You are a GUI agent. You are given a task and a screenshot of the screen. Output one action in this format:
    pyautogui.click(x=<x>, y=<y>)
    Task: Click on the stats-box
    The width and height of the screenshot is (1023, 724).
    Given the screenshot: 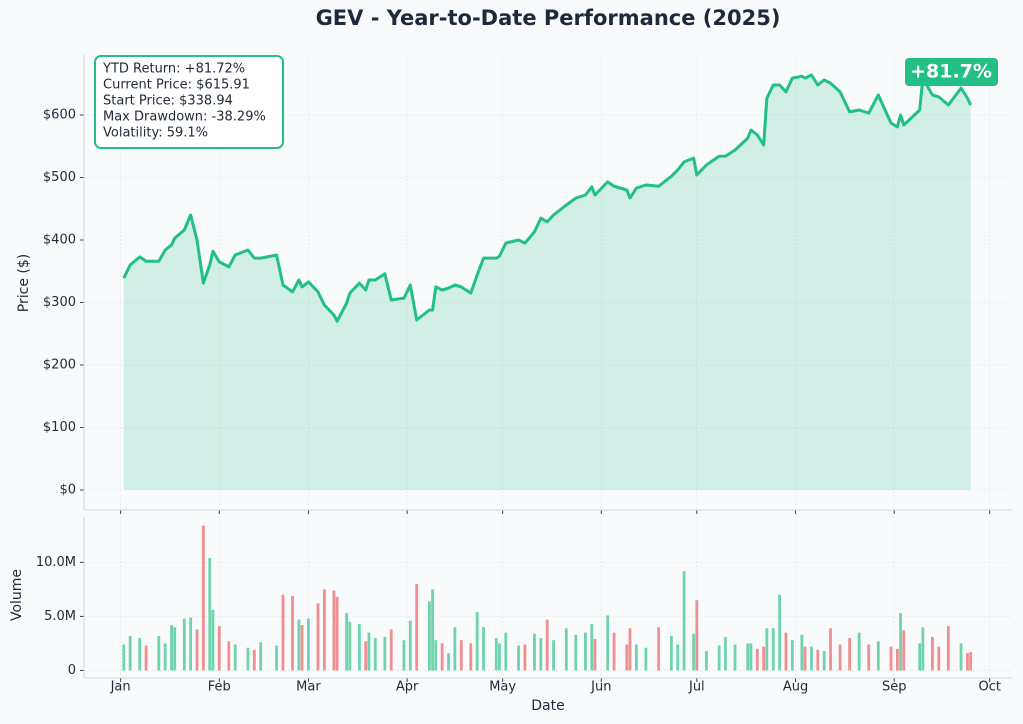 What is the action you would take?
    pyautogui.click(x=189, y=102)
    